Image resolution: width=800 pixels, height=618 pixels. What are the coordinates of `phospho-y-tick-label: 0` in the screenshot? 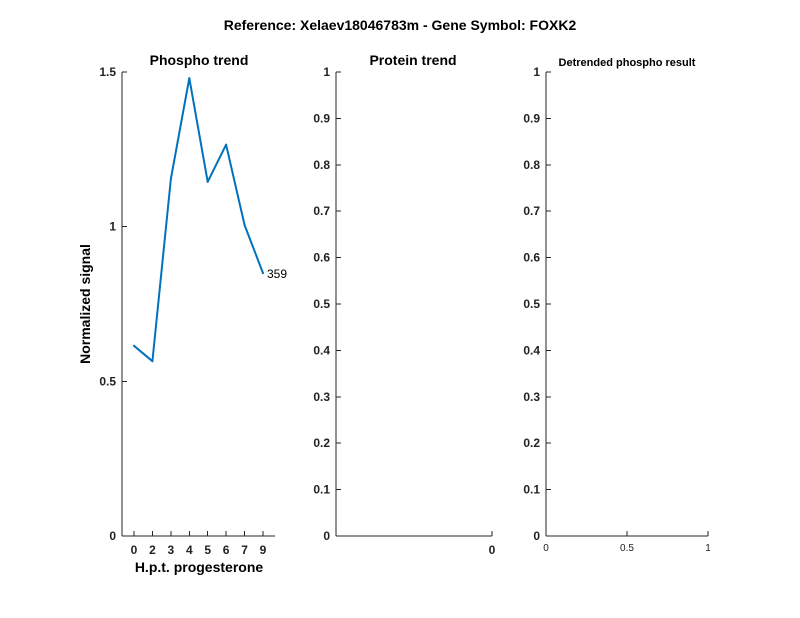 It's located at (112, 536).